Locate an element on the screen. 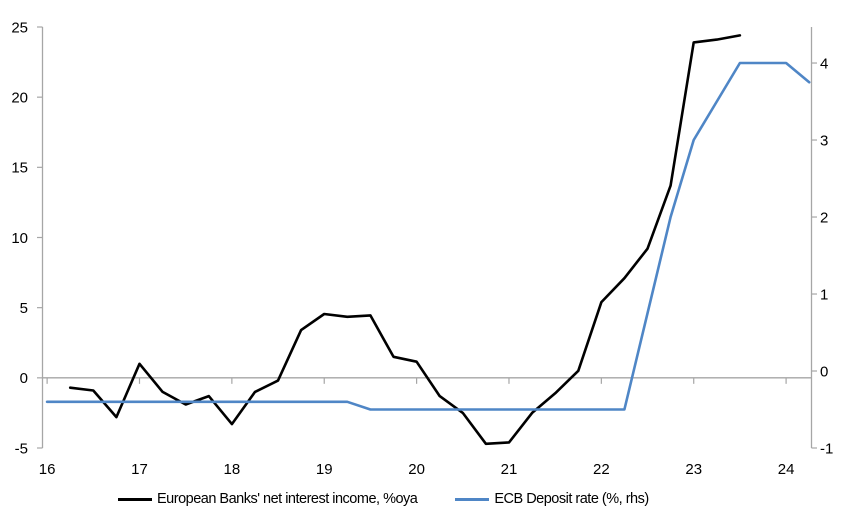  x-axis-tick-label: 17 is located at coordinates (139, 469).